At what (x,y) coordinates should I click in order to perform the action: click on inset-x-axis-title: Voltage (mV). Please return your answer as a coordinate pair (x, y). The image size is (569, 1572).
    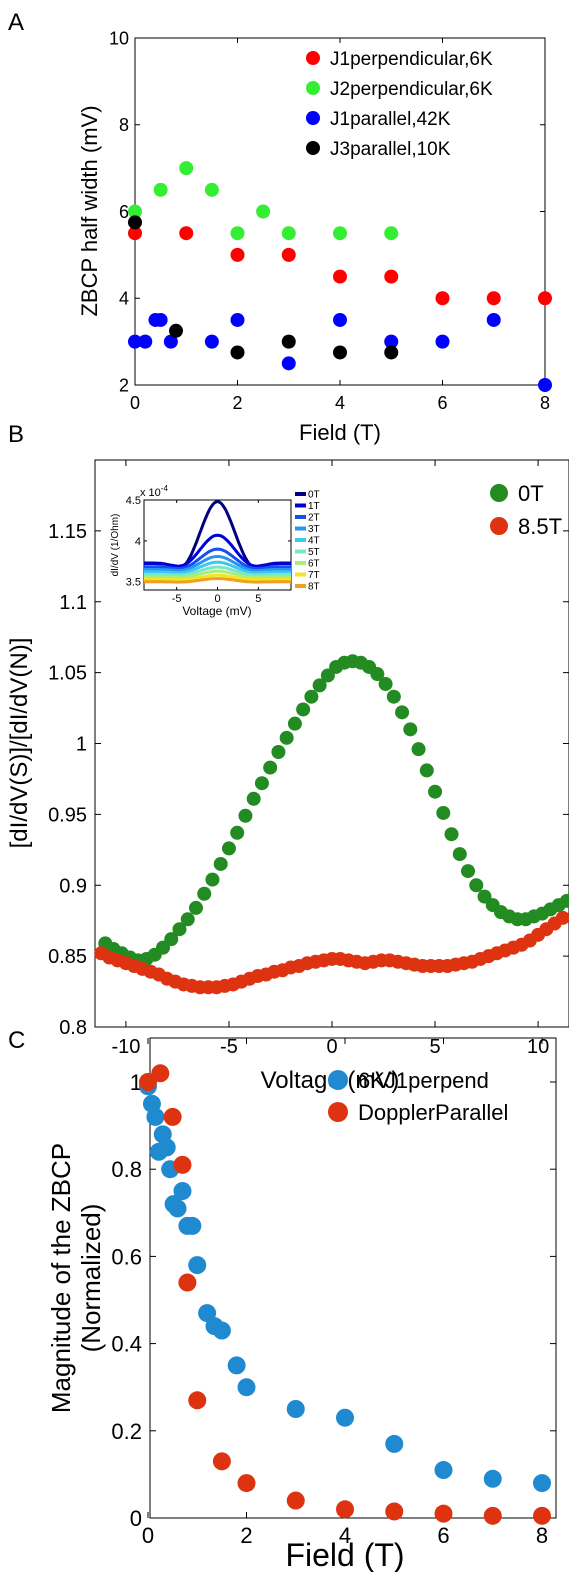
    Looking at the image, I should click on (216, 611).